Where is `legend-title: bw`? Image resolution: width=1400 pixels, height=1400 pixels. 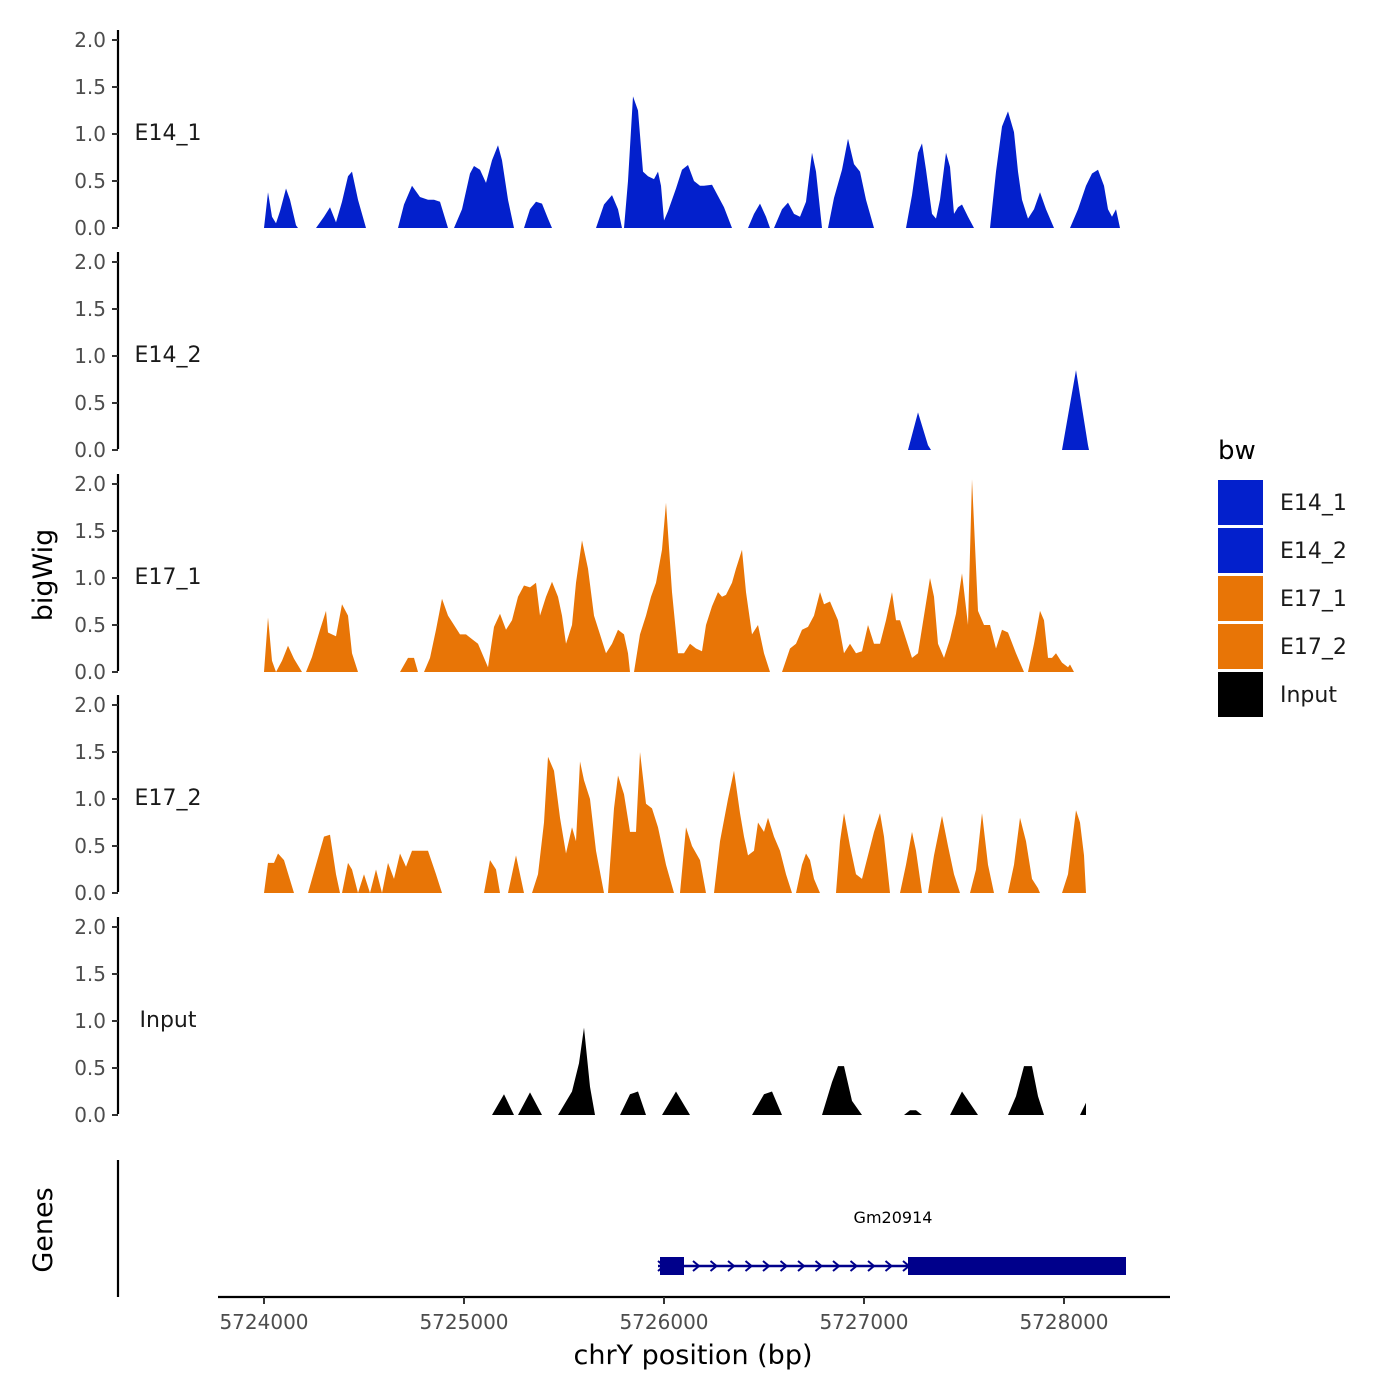 legend-title: bw is located at coordinates (1237, 451).